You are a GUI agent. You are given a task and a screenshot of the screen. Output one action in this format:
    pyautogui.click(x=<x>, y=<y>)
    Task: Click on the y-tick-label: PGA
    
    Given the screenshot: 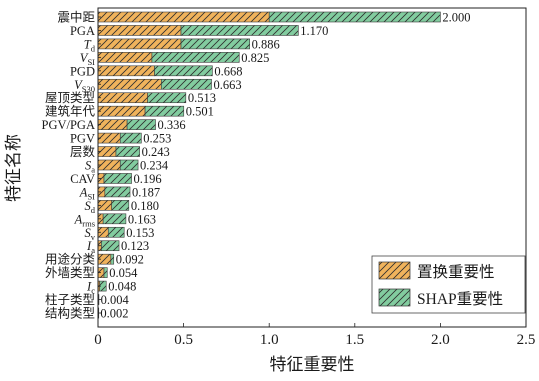 What is the action you would take?
    pyautogui.click(x=82, y=31)
    